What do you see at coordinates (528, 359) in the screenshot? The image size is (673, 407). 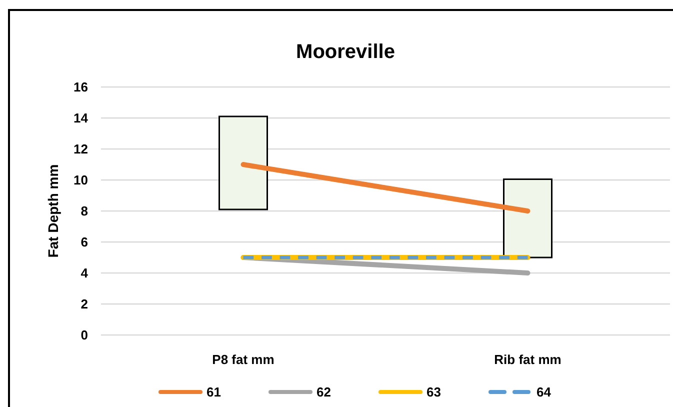 I see `x-tick-label: Rib fat mm` at bounding box center [528, 359].